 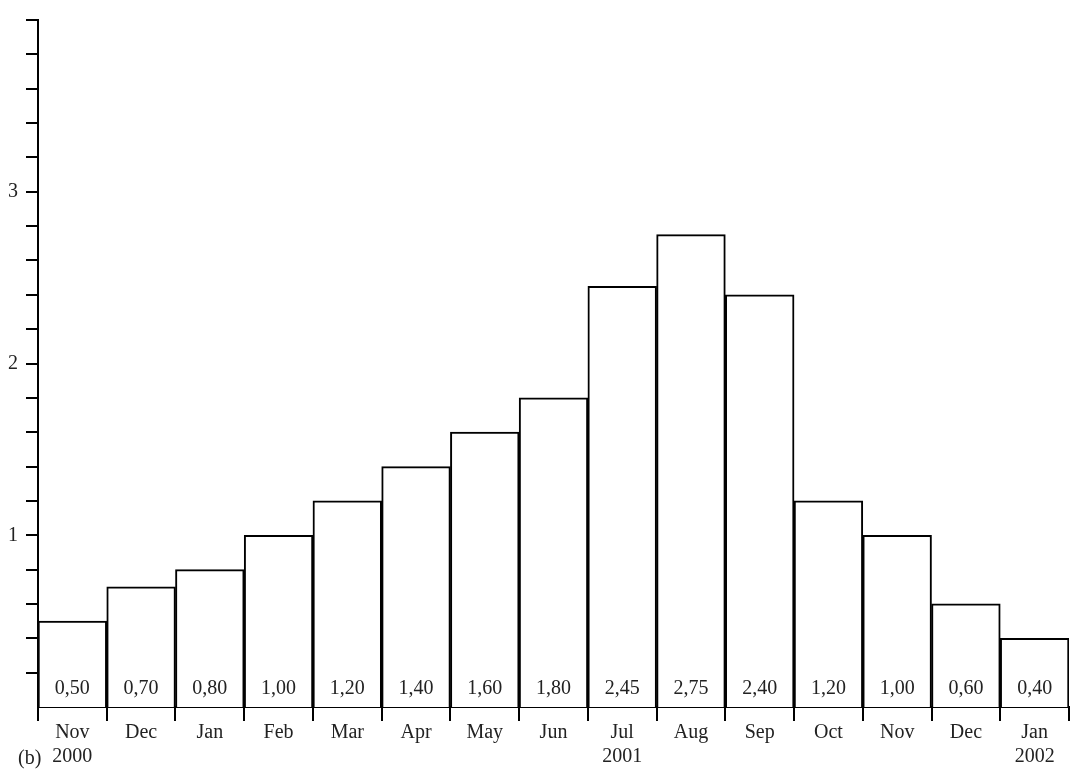 What do you see at coordinates (278, 731) in the screenshot?
I see `x-tick-label: Feb` at bounding box center [278, 731].